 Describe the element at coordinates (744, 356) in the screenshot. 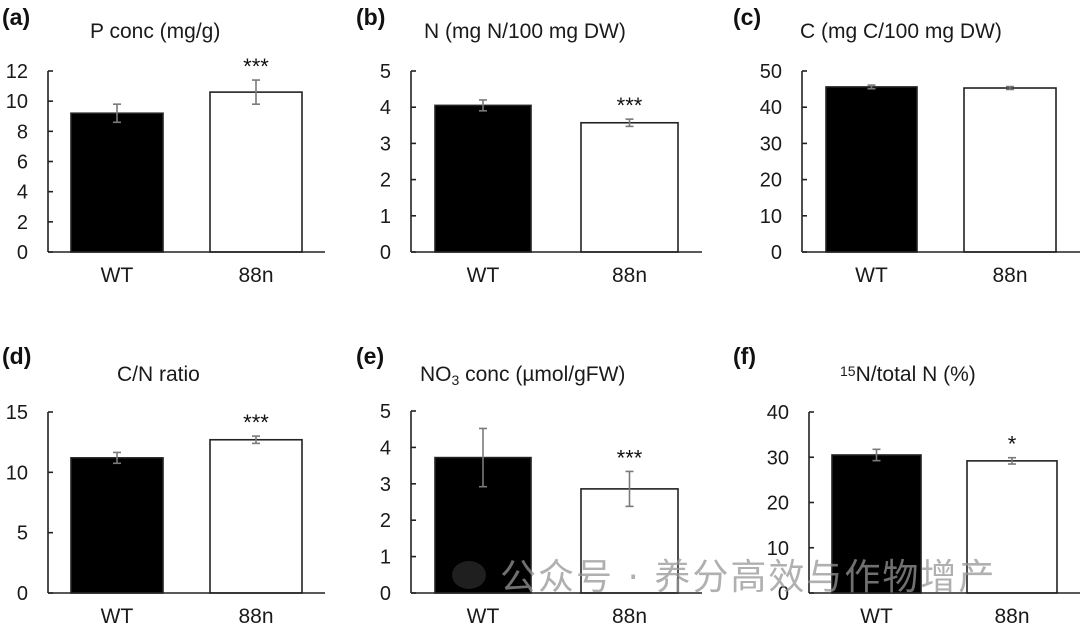

I see `panel-label: (f)` at that location.